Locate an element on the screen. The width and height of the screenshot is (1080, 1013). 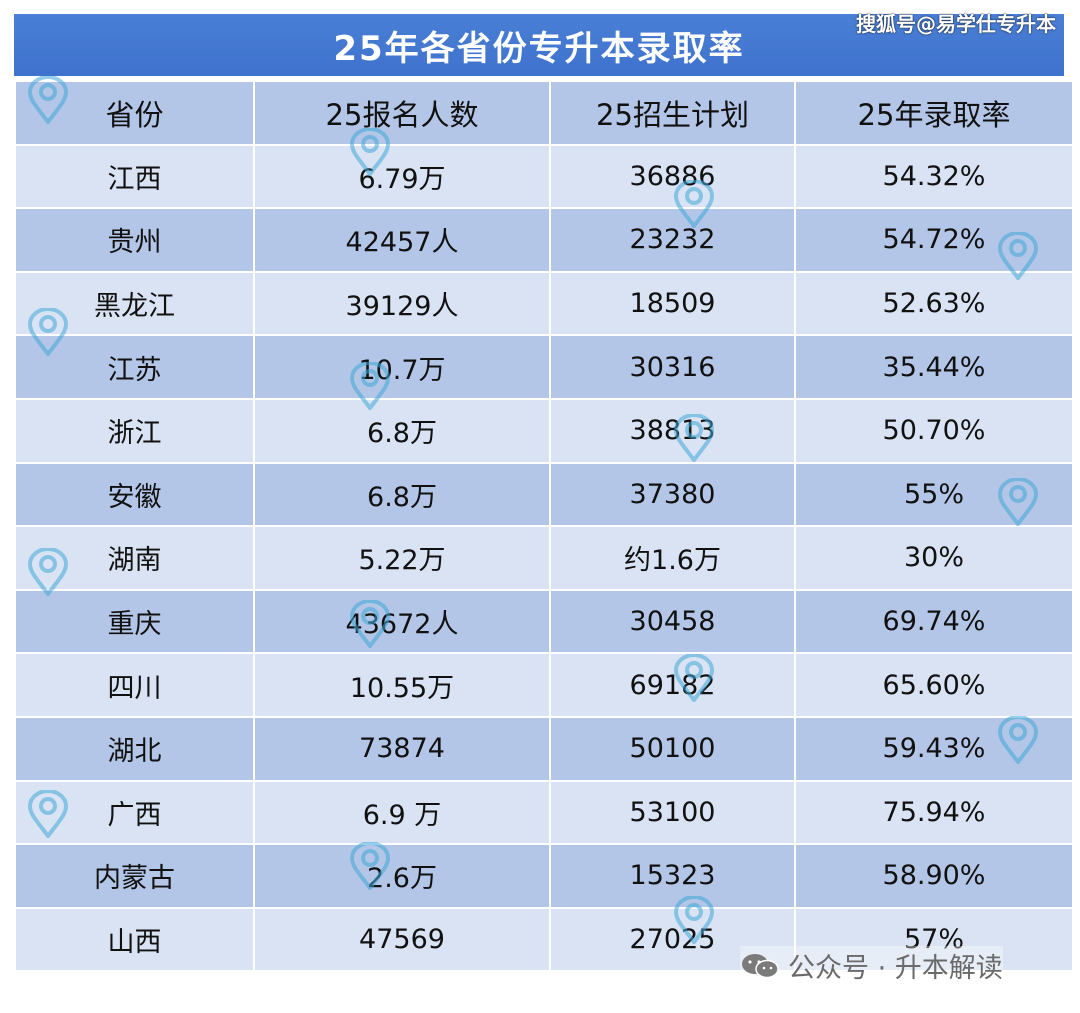
table-cell: 55% is located at coordinates (934, 494).